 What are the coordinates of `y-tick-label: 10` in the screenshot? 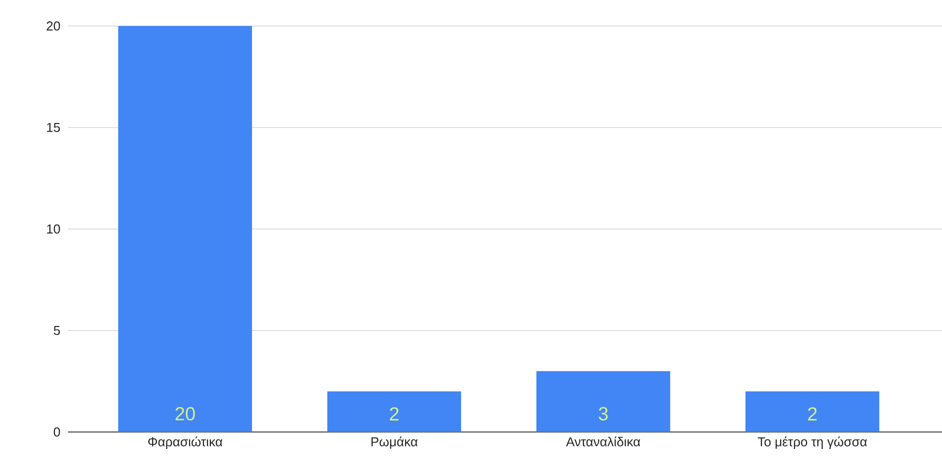 It's located at (53, 229).